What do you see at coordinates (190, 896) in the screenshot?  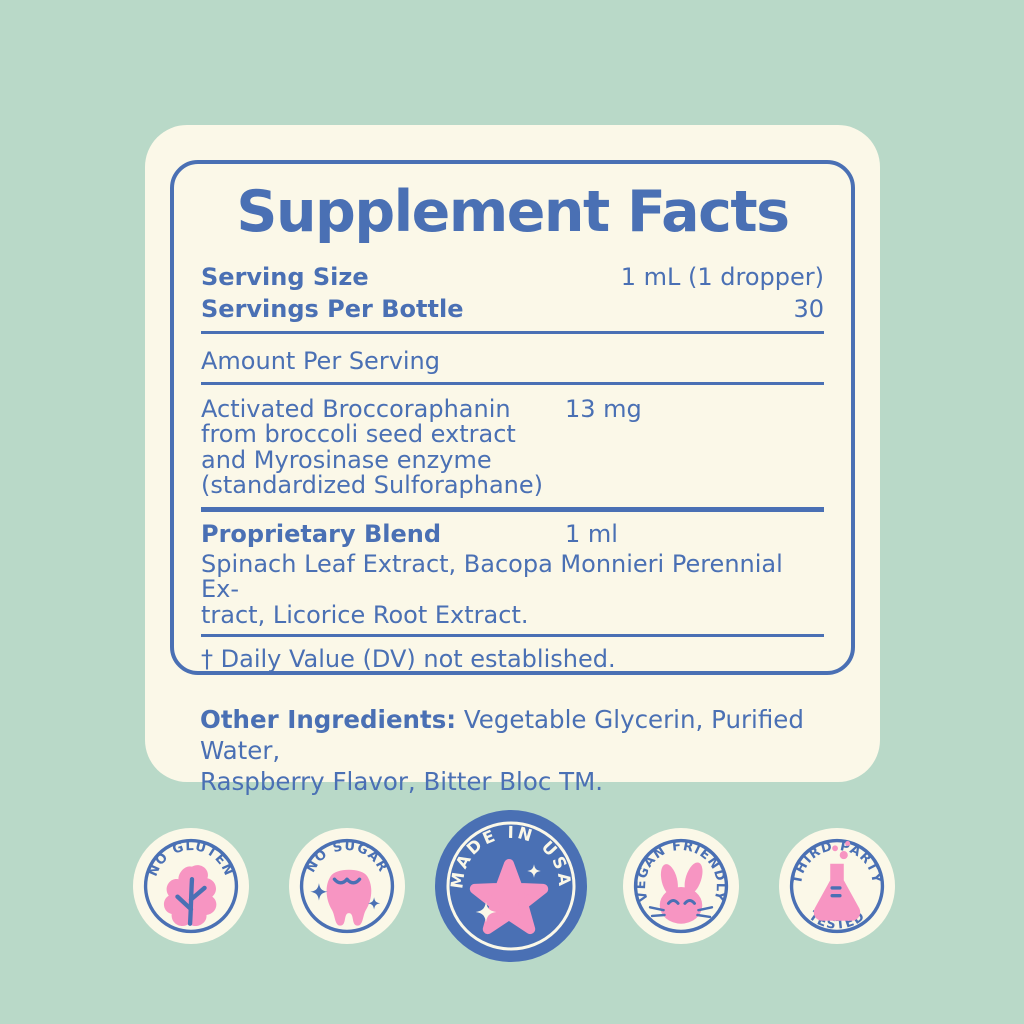 I see `leaf-icon` at bounding box center [190, 896].